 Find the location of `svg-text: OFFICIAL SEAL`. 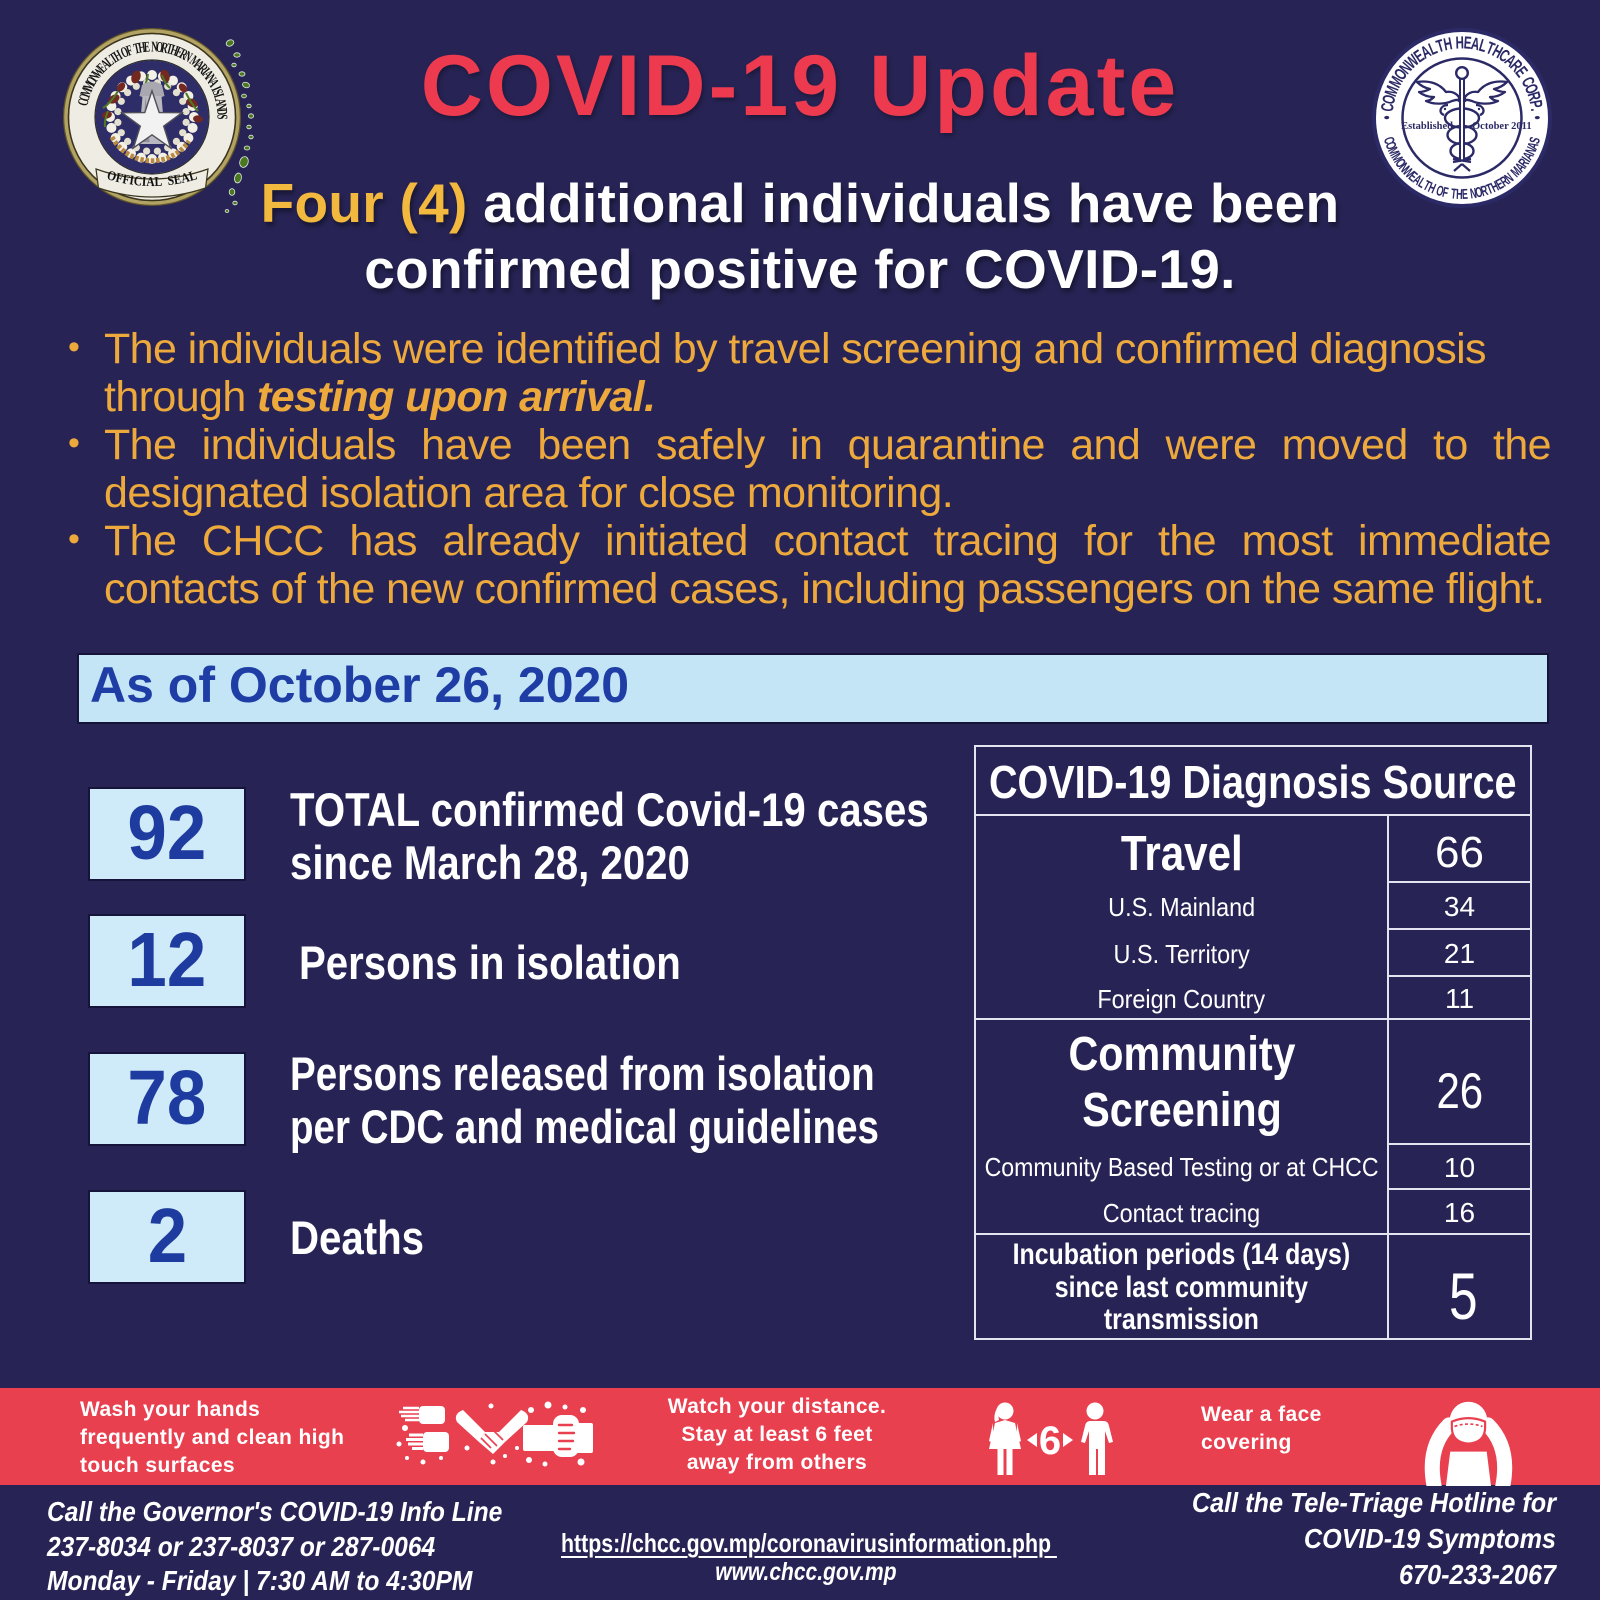

svg-text: OFFICIAL SEAL is located at coordinates (151, 178).